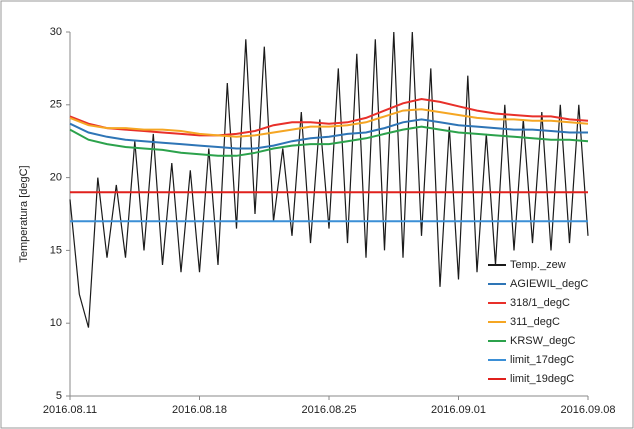  What do you see at coordinates (549, 284) in the screenshot?
I see `legend-label: AGIEWIL_degC` at bounding box center [549, 284].